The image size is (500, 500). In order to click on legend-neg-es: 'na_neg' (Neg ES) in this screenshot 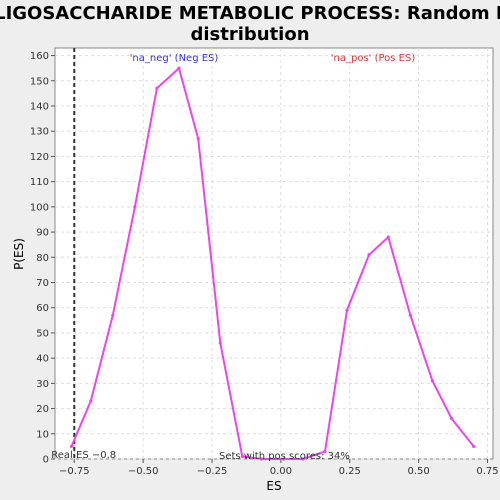, I will do `click(174, 58)`.